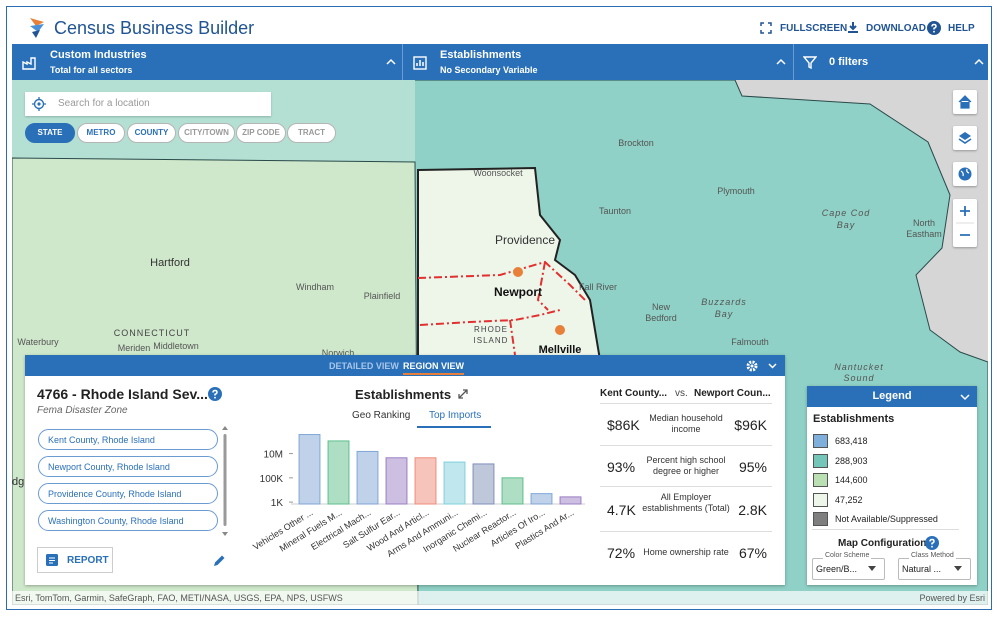 The width and height of the screenshot is (1000, 620). Describe the element at coordinates (272, 479) in the screenshot. I see `y-tick-label: 100K` at that location.